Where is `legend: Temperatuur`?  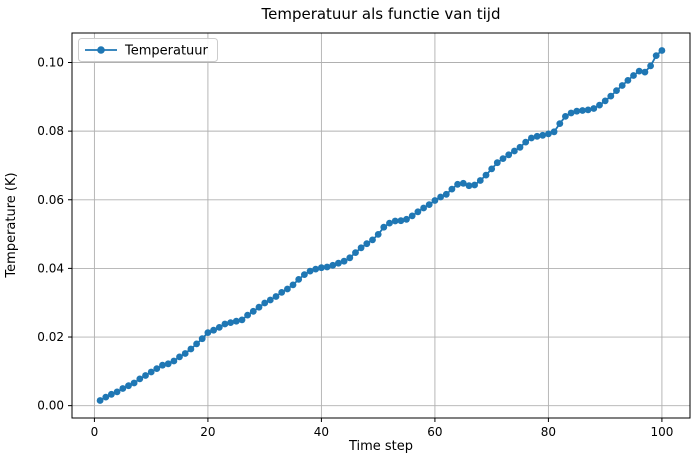 legend: Temperatuur is located at coordinates (148, 50).